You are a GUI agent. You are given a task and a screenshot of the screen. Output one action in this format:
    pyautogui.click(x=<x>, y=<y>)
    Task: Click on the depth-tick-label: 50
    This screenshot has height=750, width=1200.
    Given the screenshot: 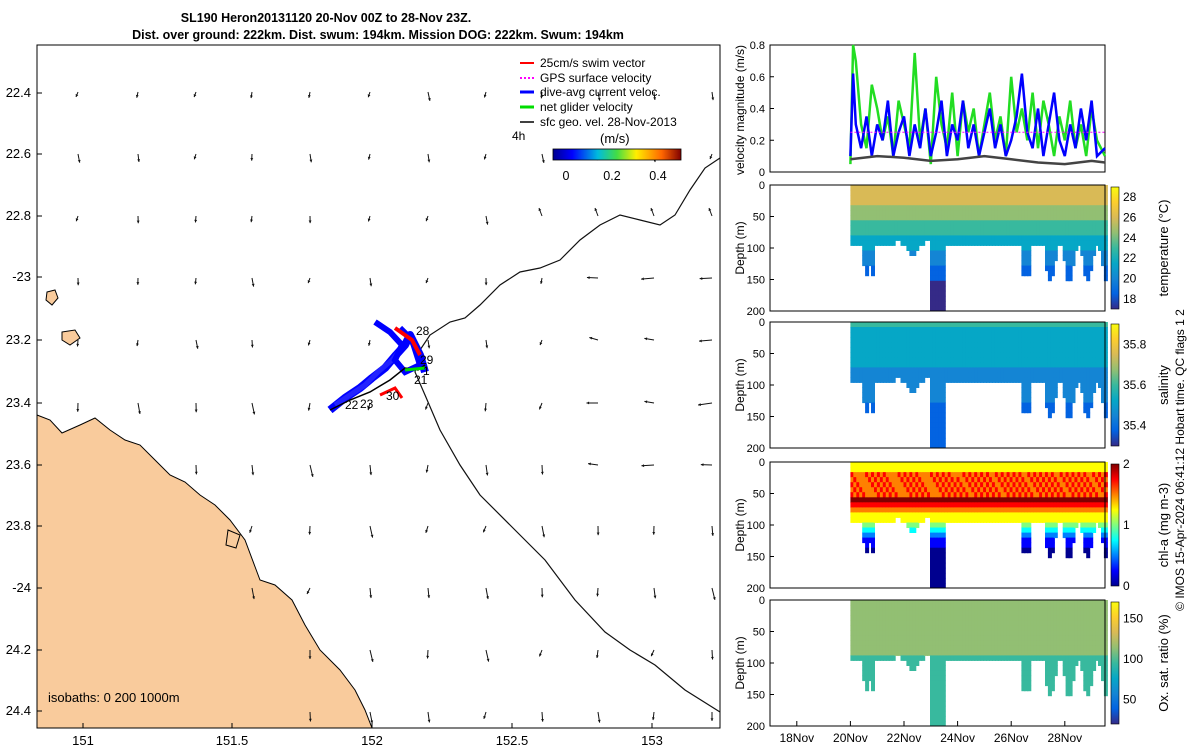 What is the action you would take?
    pyautogui.click(x=759, y=495)
    